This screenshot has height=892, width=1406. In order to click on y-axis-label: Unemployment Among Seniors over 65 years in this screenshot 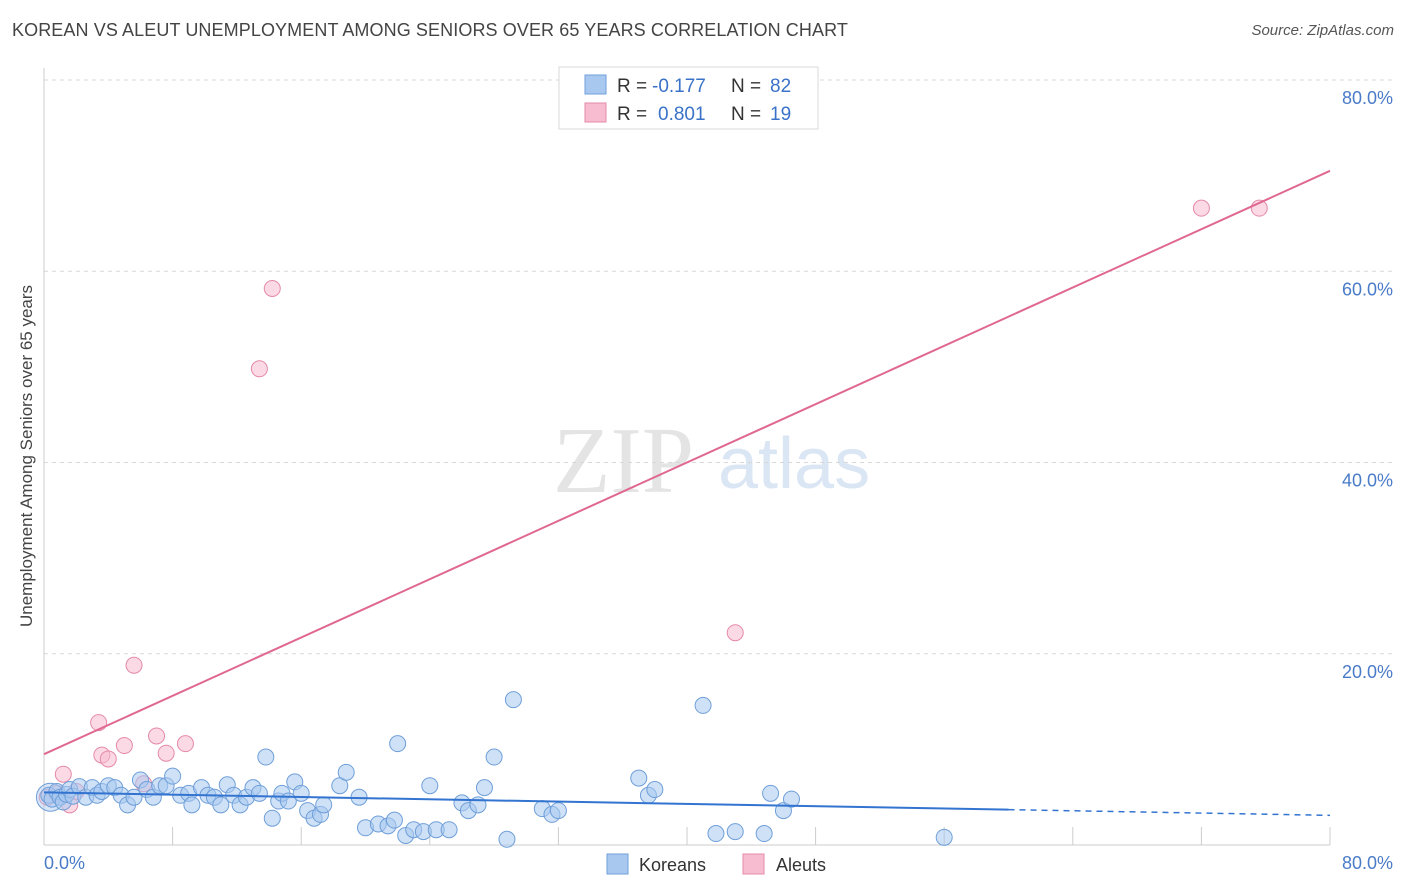, I will do `click(26, 456)`.